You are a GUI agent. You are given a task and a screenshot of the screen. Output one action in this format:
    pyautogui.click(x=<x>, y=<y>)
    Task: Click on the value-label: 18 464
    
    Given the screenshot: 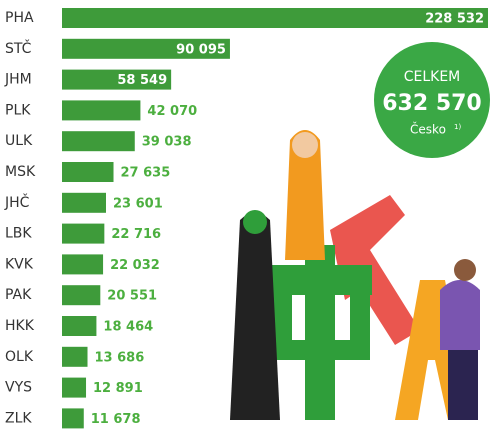 What is the action you would take?
    pyautogui.click(x=128, y=327)
    